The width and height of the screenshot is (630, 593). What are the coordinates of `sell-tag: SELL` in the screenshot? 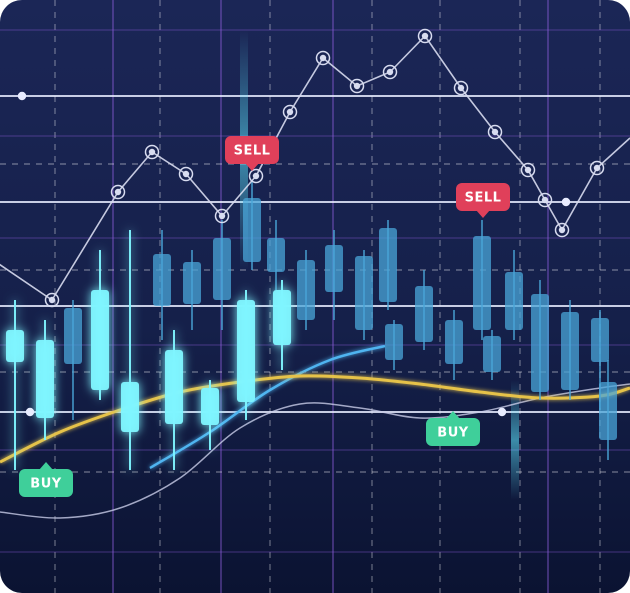 It's located at (483, 200).